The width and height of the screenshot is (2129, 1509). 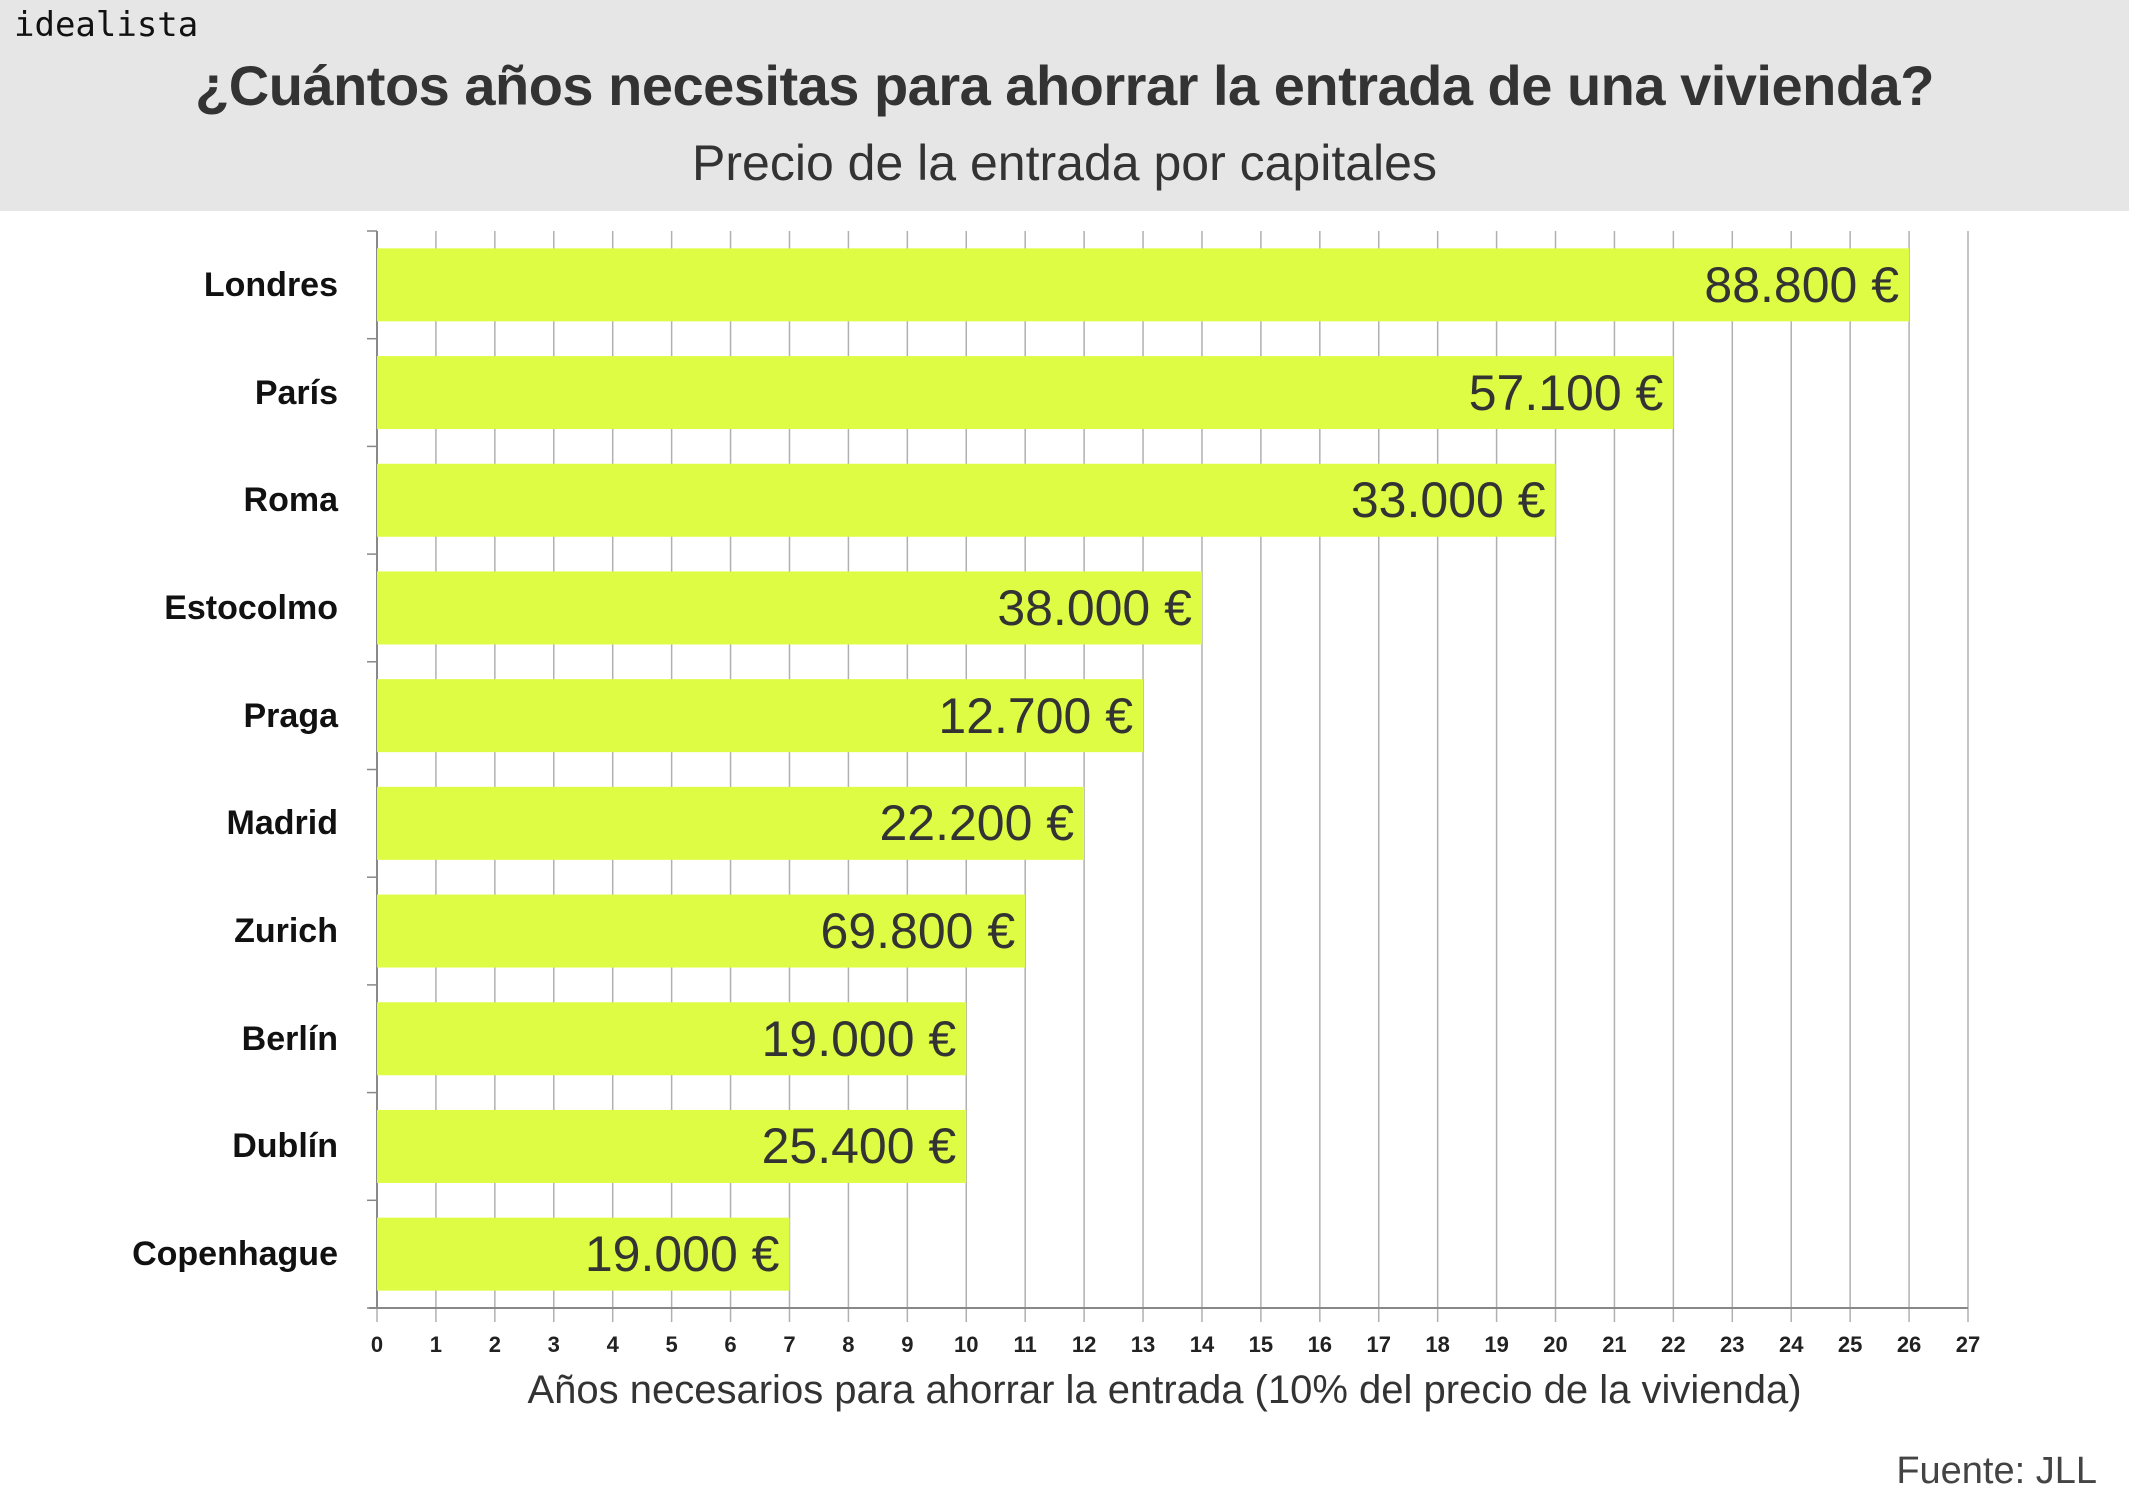 What do you see at coordinates (494, 1344) in the screenshot?
I see `x-tick-label: 2` at bounding box center [494, 1344].